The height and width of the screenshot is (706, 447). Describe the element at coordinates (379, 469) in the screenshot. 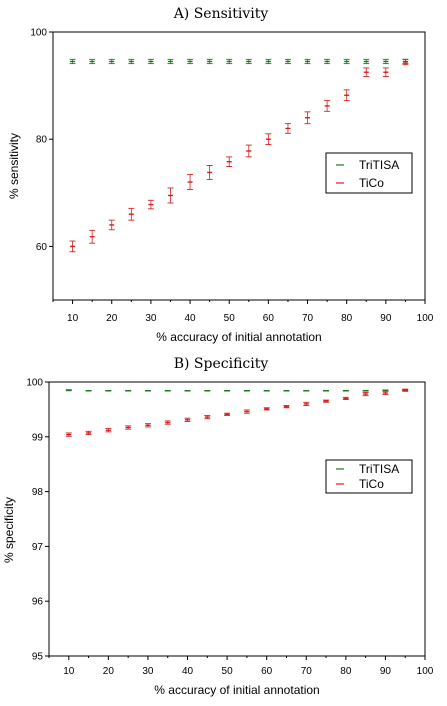

I see `legend-label-tritisa: TriTISA` at that location.